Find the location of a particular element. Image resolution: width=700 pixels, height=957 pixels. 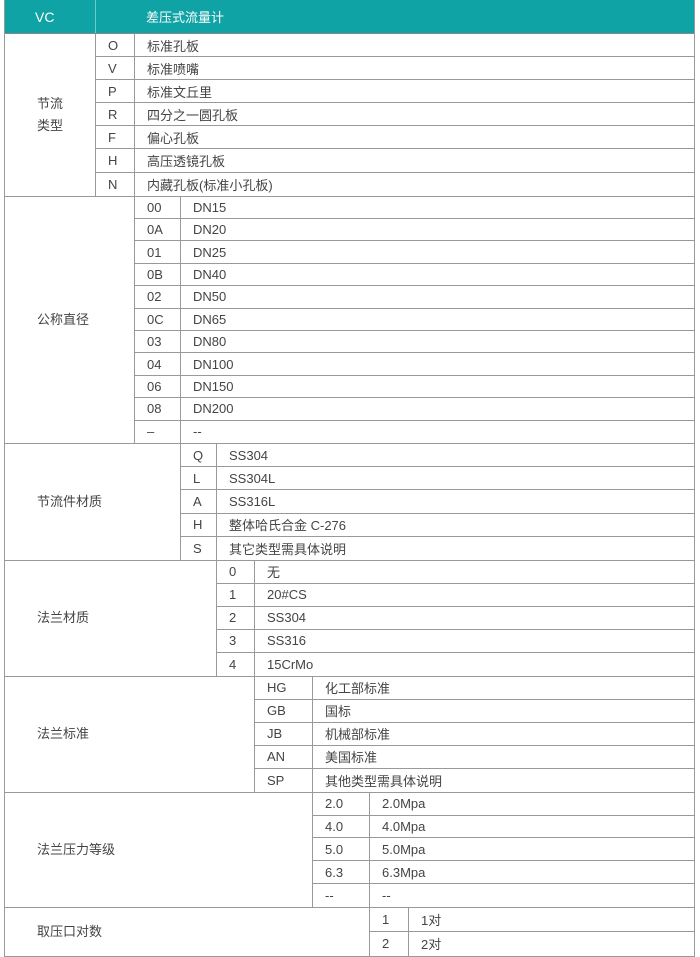

option-code: L is located at coordinates (199, 478).